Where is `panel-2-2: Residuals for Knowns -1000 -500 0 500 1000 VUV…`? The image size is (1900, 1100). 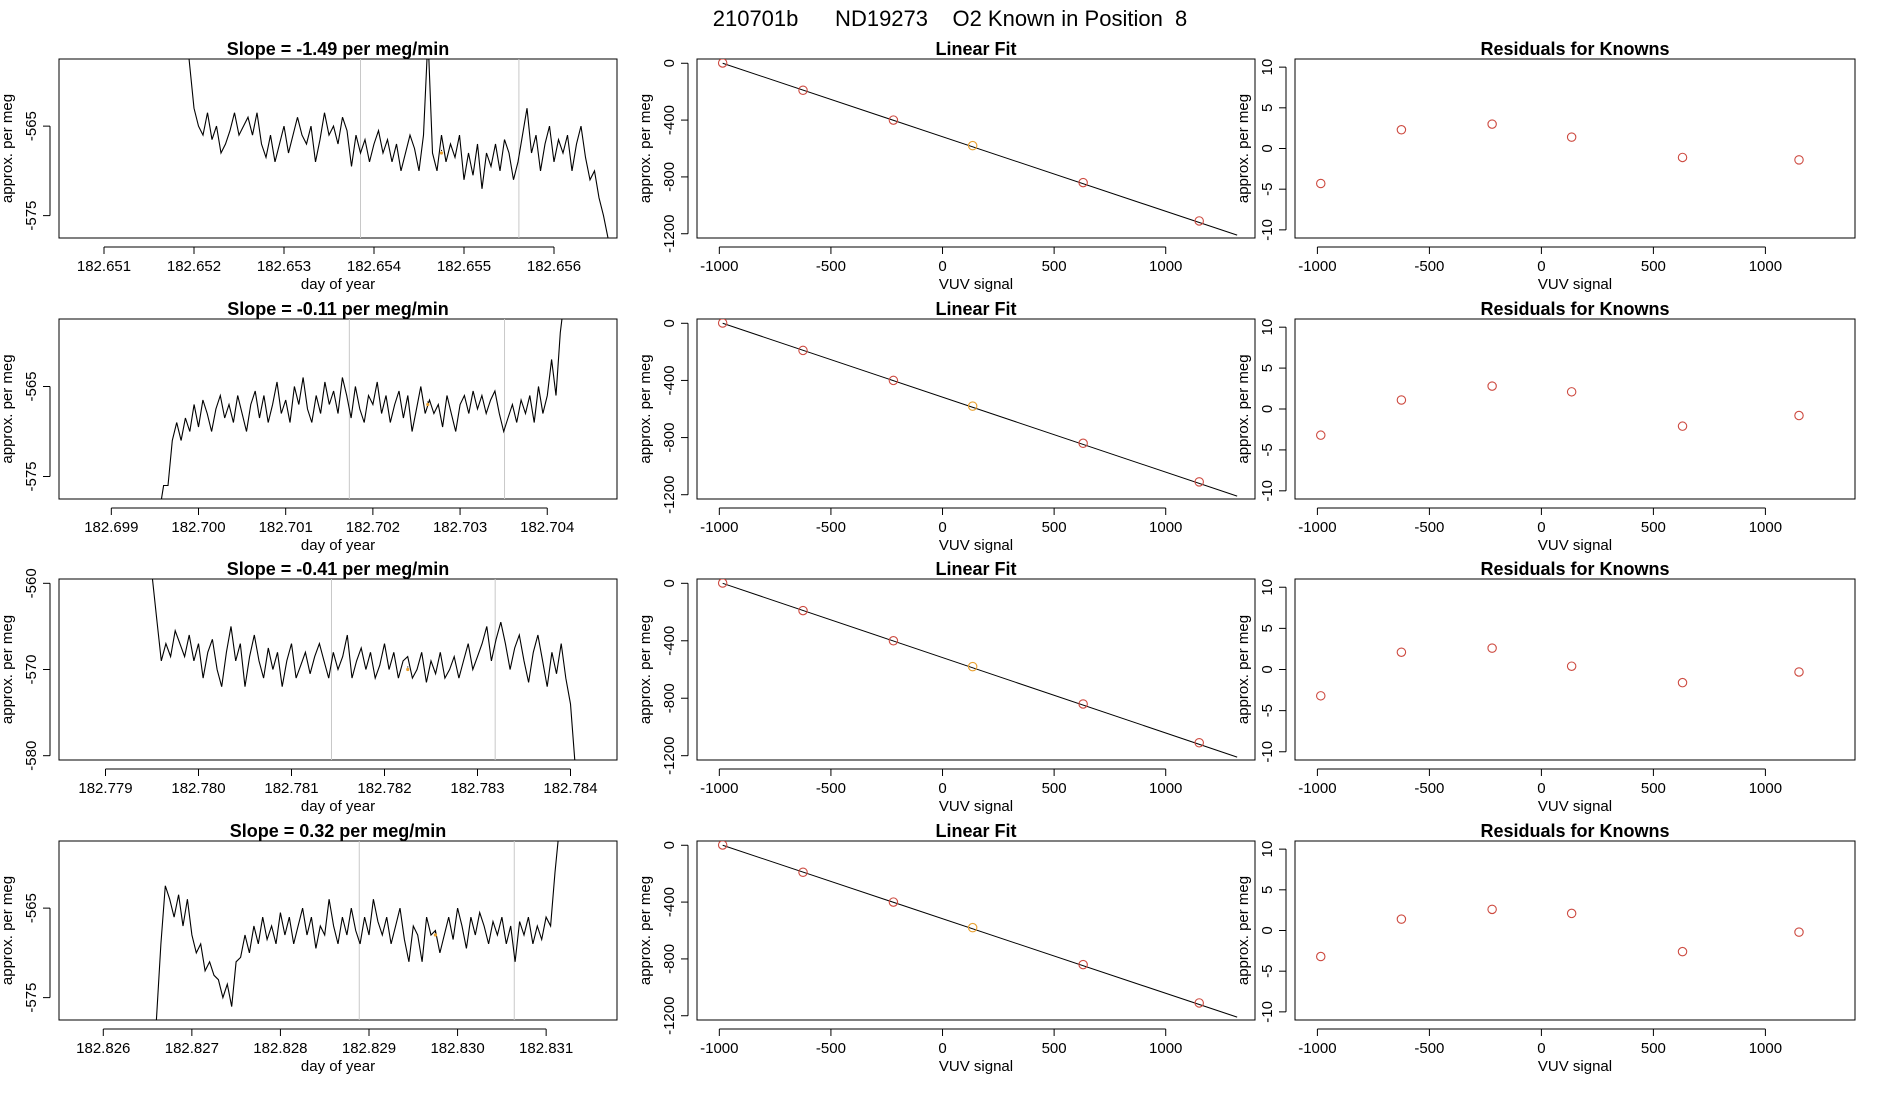 panel-2-2: Residuals for Knowns -1000 -500 0 500 1000 VUV… is located at coordinates (1545, 687).